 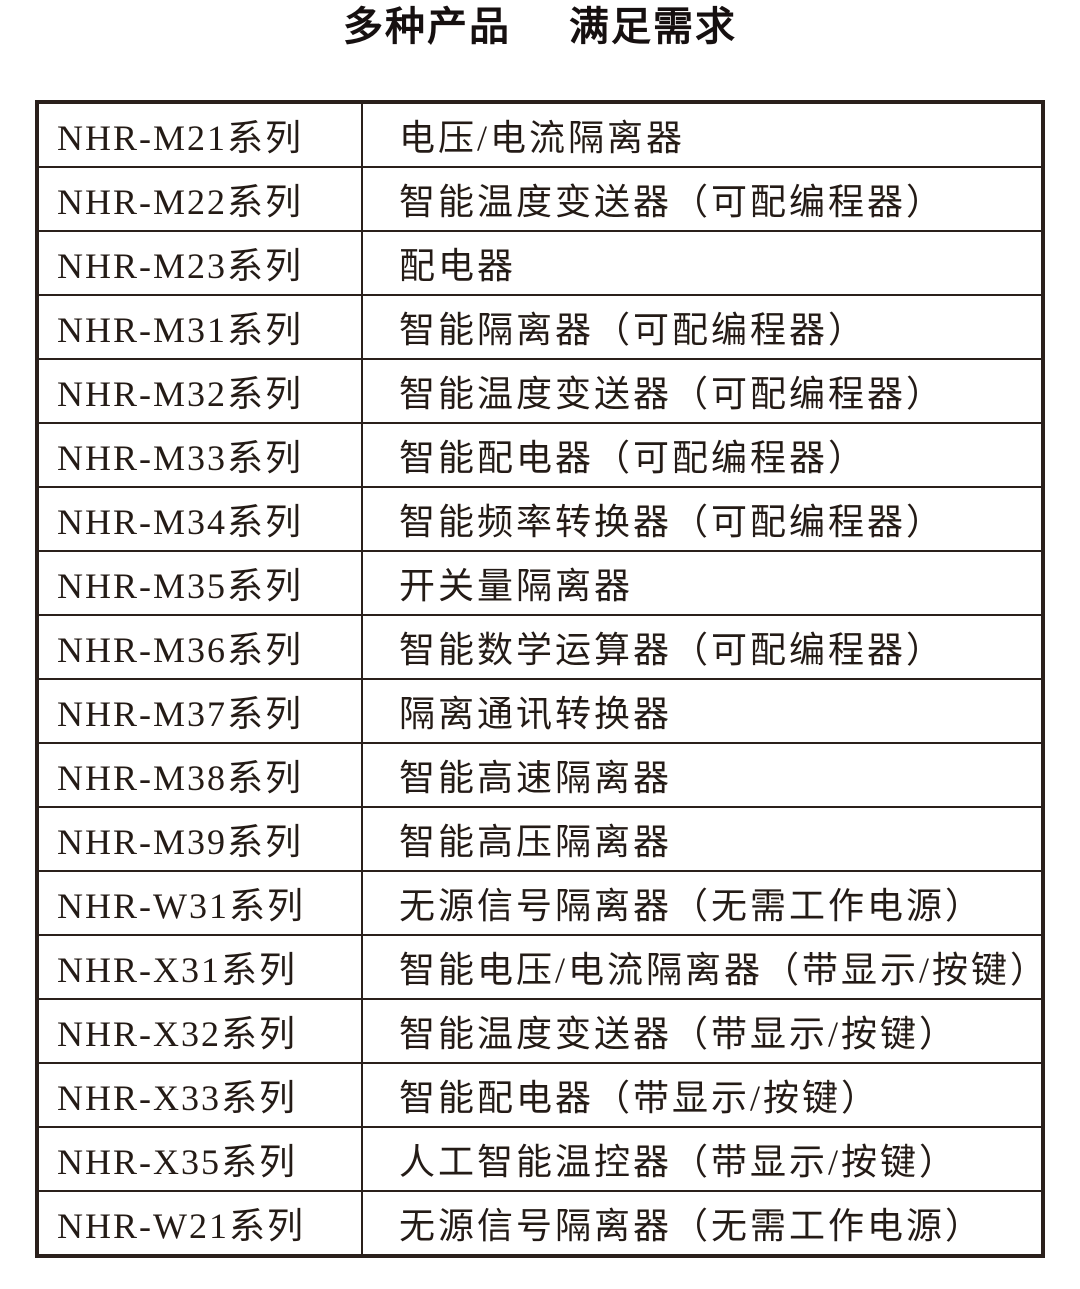 I want to click on table-row: NHR-W31系列 无源信号隔离器（无需工作电源）, so click(x=540, y=903).